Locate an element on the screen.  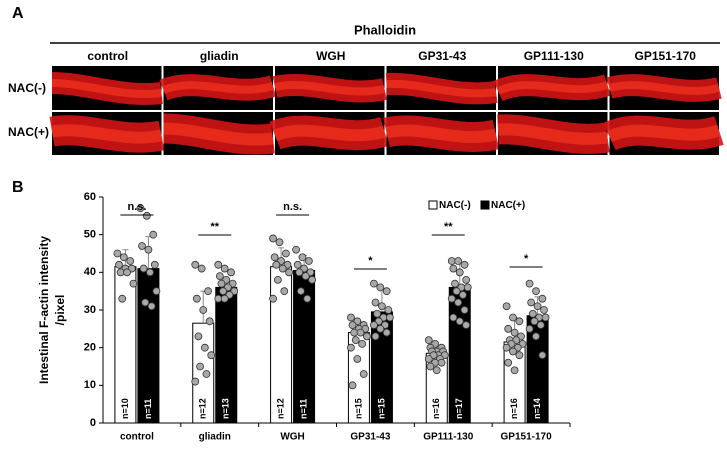
legend-swatch is located at coordinates (433, 205).